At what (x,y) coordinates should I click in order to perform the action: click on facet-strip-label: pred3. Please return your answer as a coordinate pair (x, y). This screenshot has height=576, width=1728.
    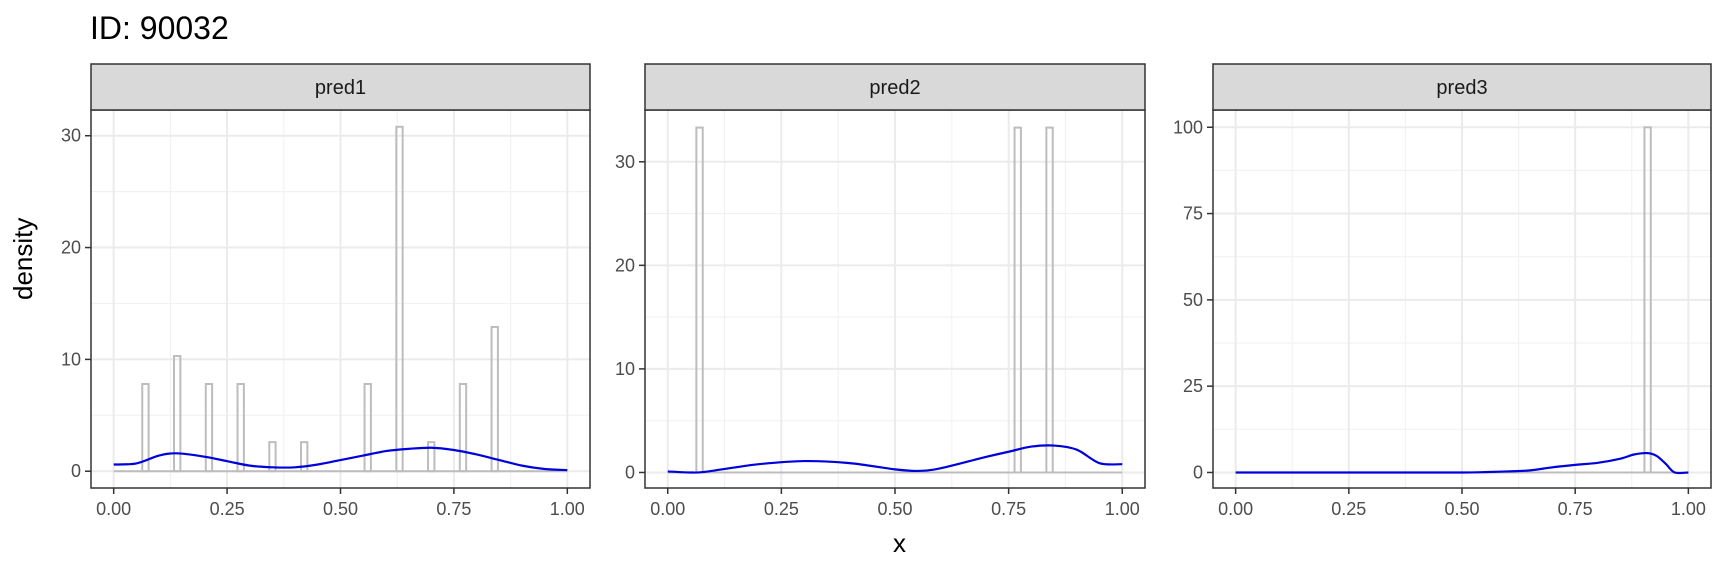
    Looking at the image, I should click on (1461, 88).